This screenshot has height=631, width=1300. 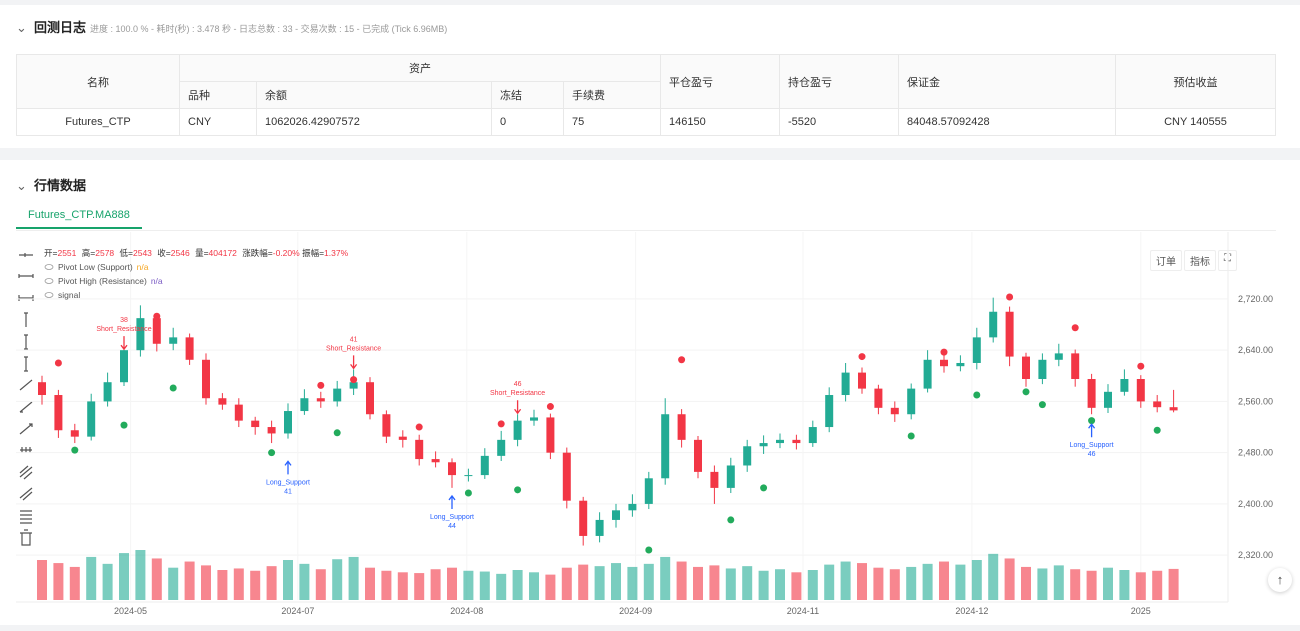 What do you see at coordinates (124, 320) in the screenshot?
I see `signal-number: 38` at bounding box center [124, 320].